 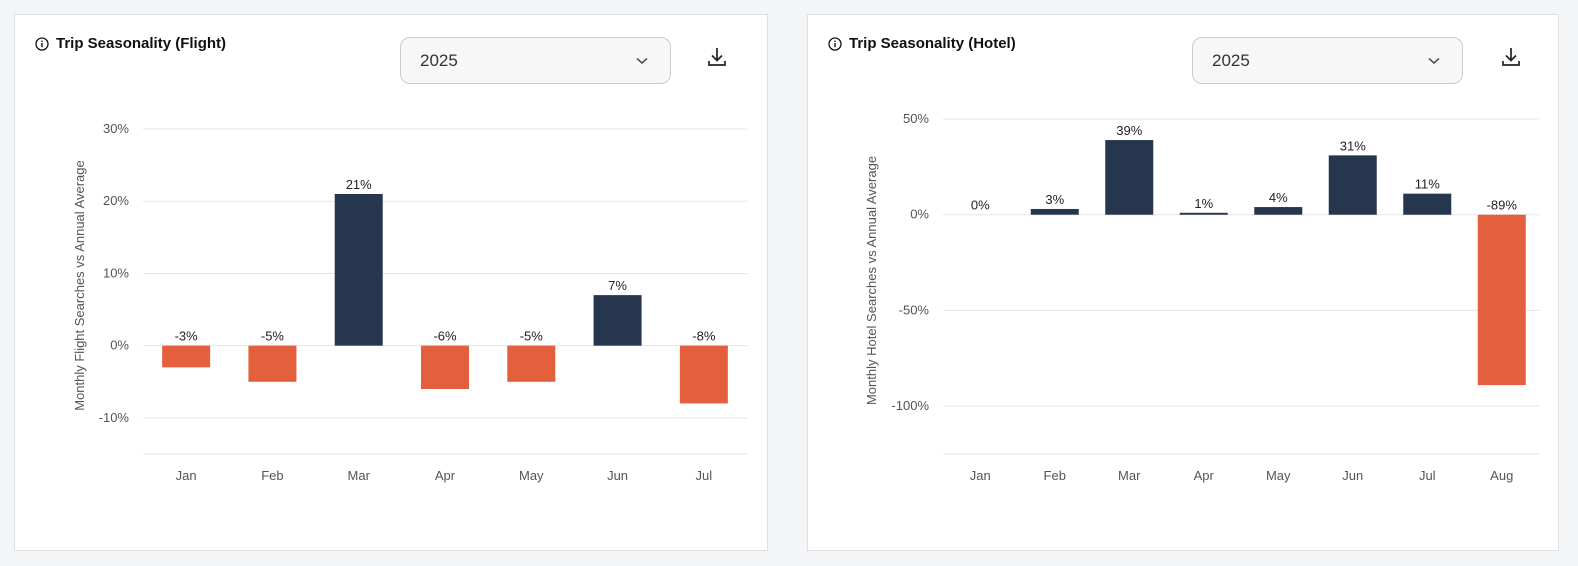 What do you see at coordinates (116, 128) in the screenshot?
I see `y-tick-label: 30%` at bounding box center [116, 128].